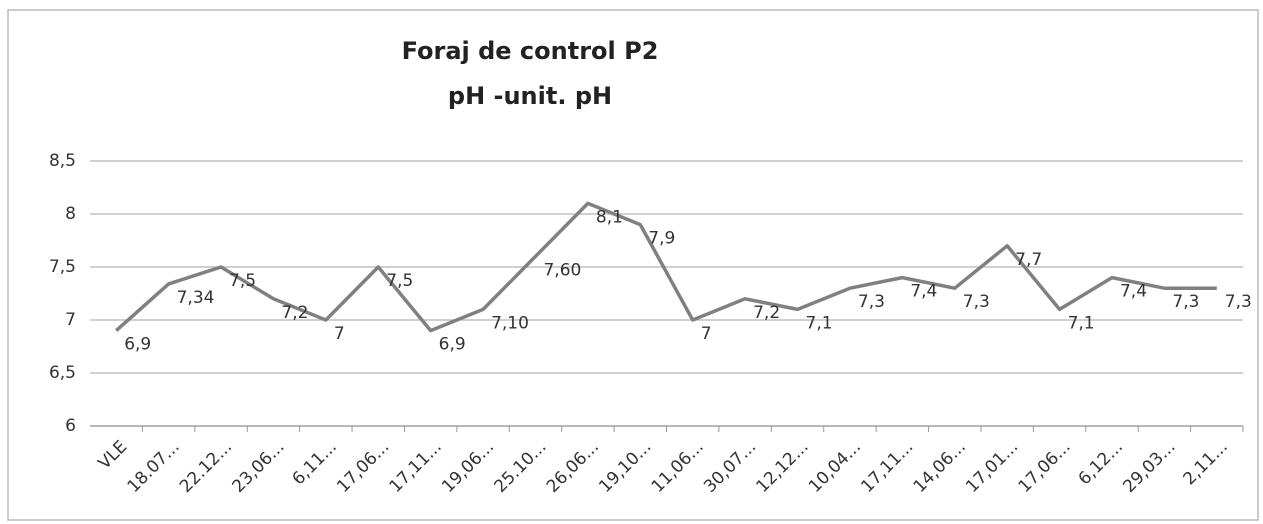 Image resolution: width=1263 pixels, height=524 pixels. I want to click on y-tick-label: 8,5, so click(62, 161).